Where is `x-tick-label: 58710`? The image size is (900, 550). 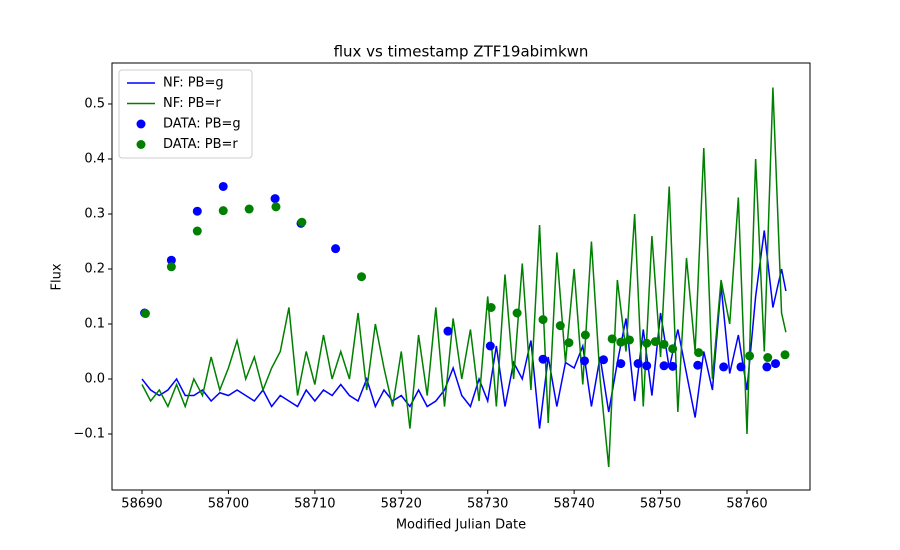 x-tick-label: 58710 is located at coordinates (314, 504).